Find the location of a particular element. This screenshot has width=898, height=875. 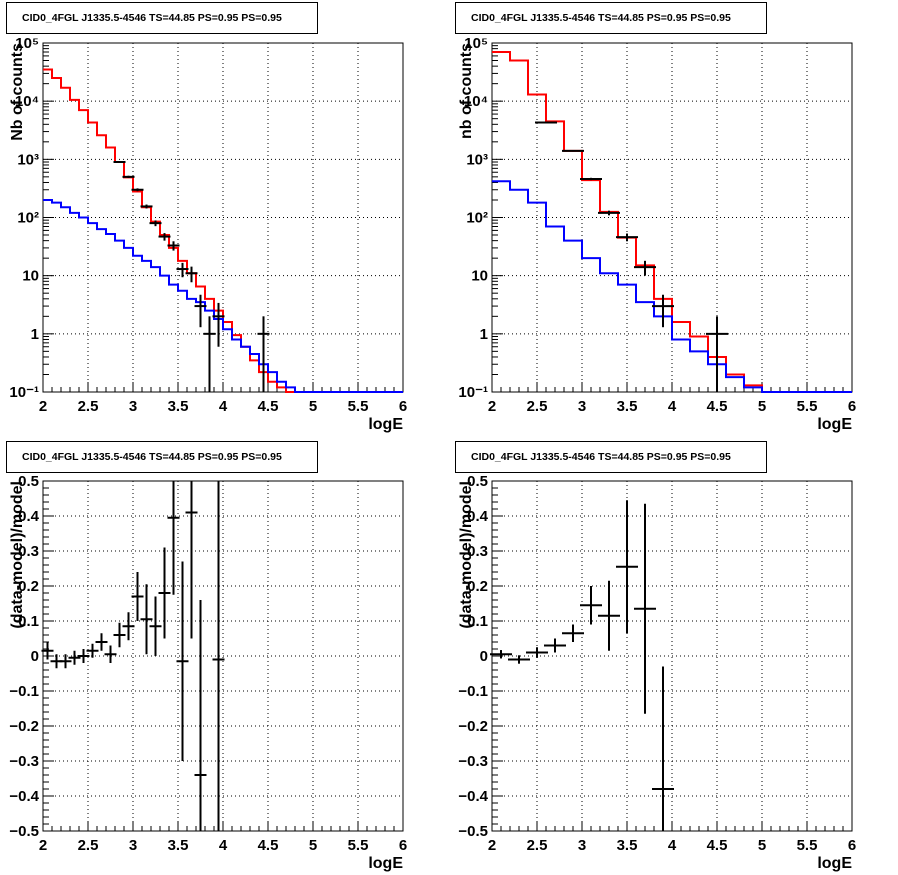

y-tick-label: 0.3 is located at coordinates (477, 551).